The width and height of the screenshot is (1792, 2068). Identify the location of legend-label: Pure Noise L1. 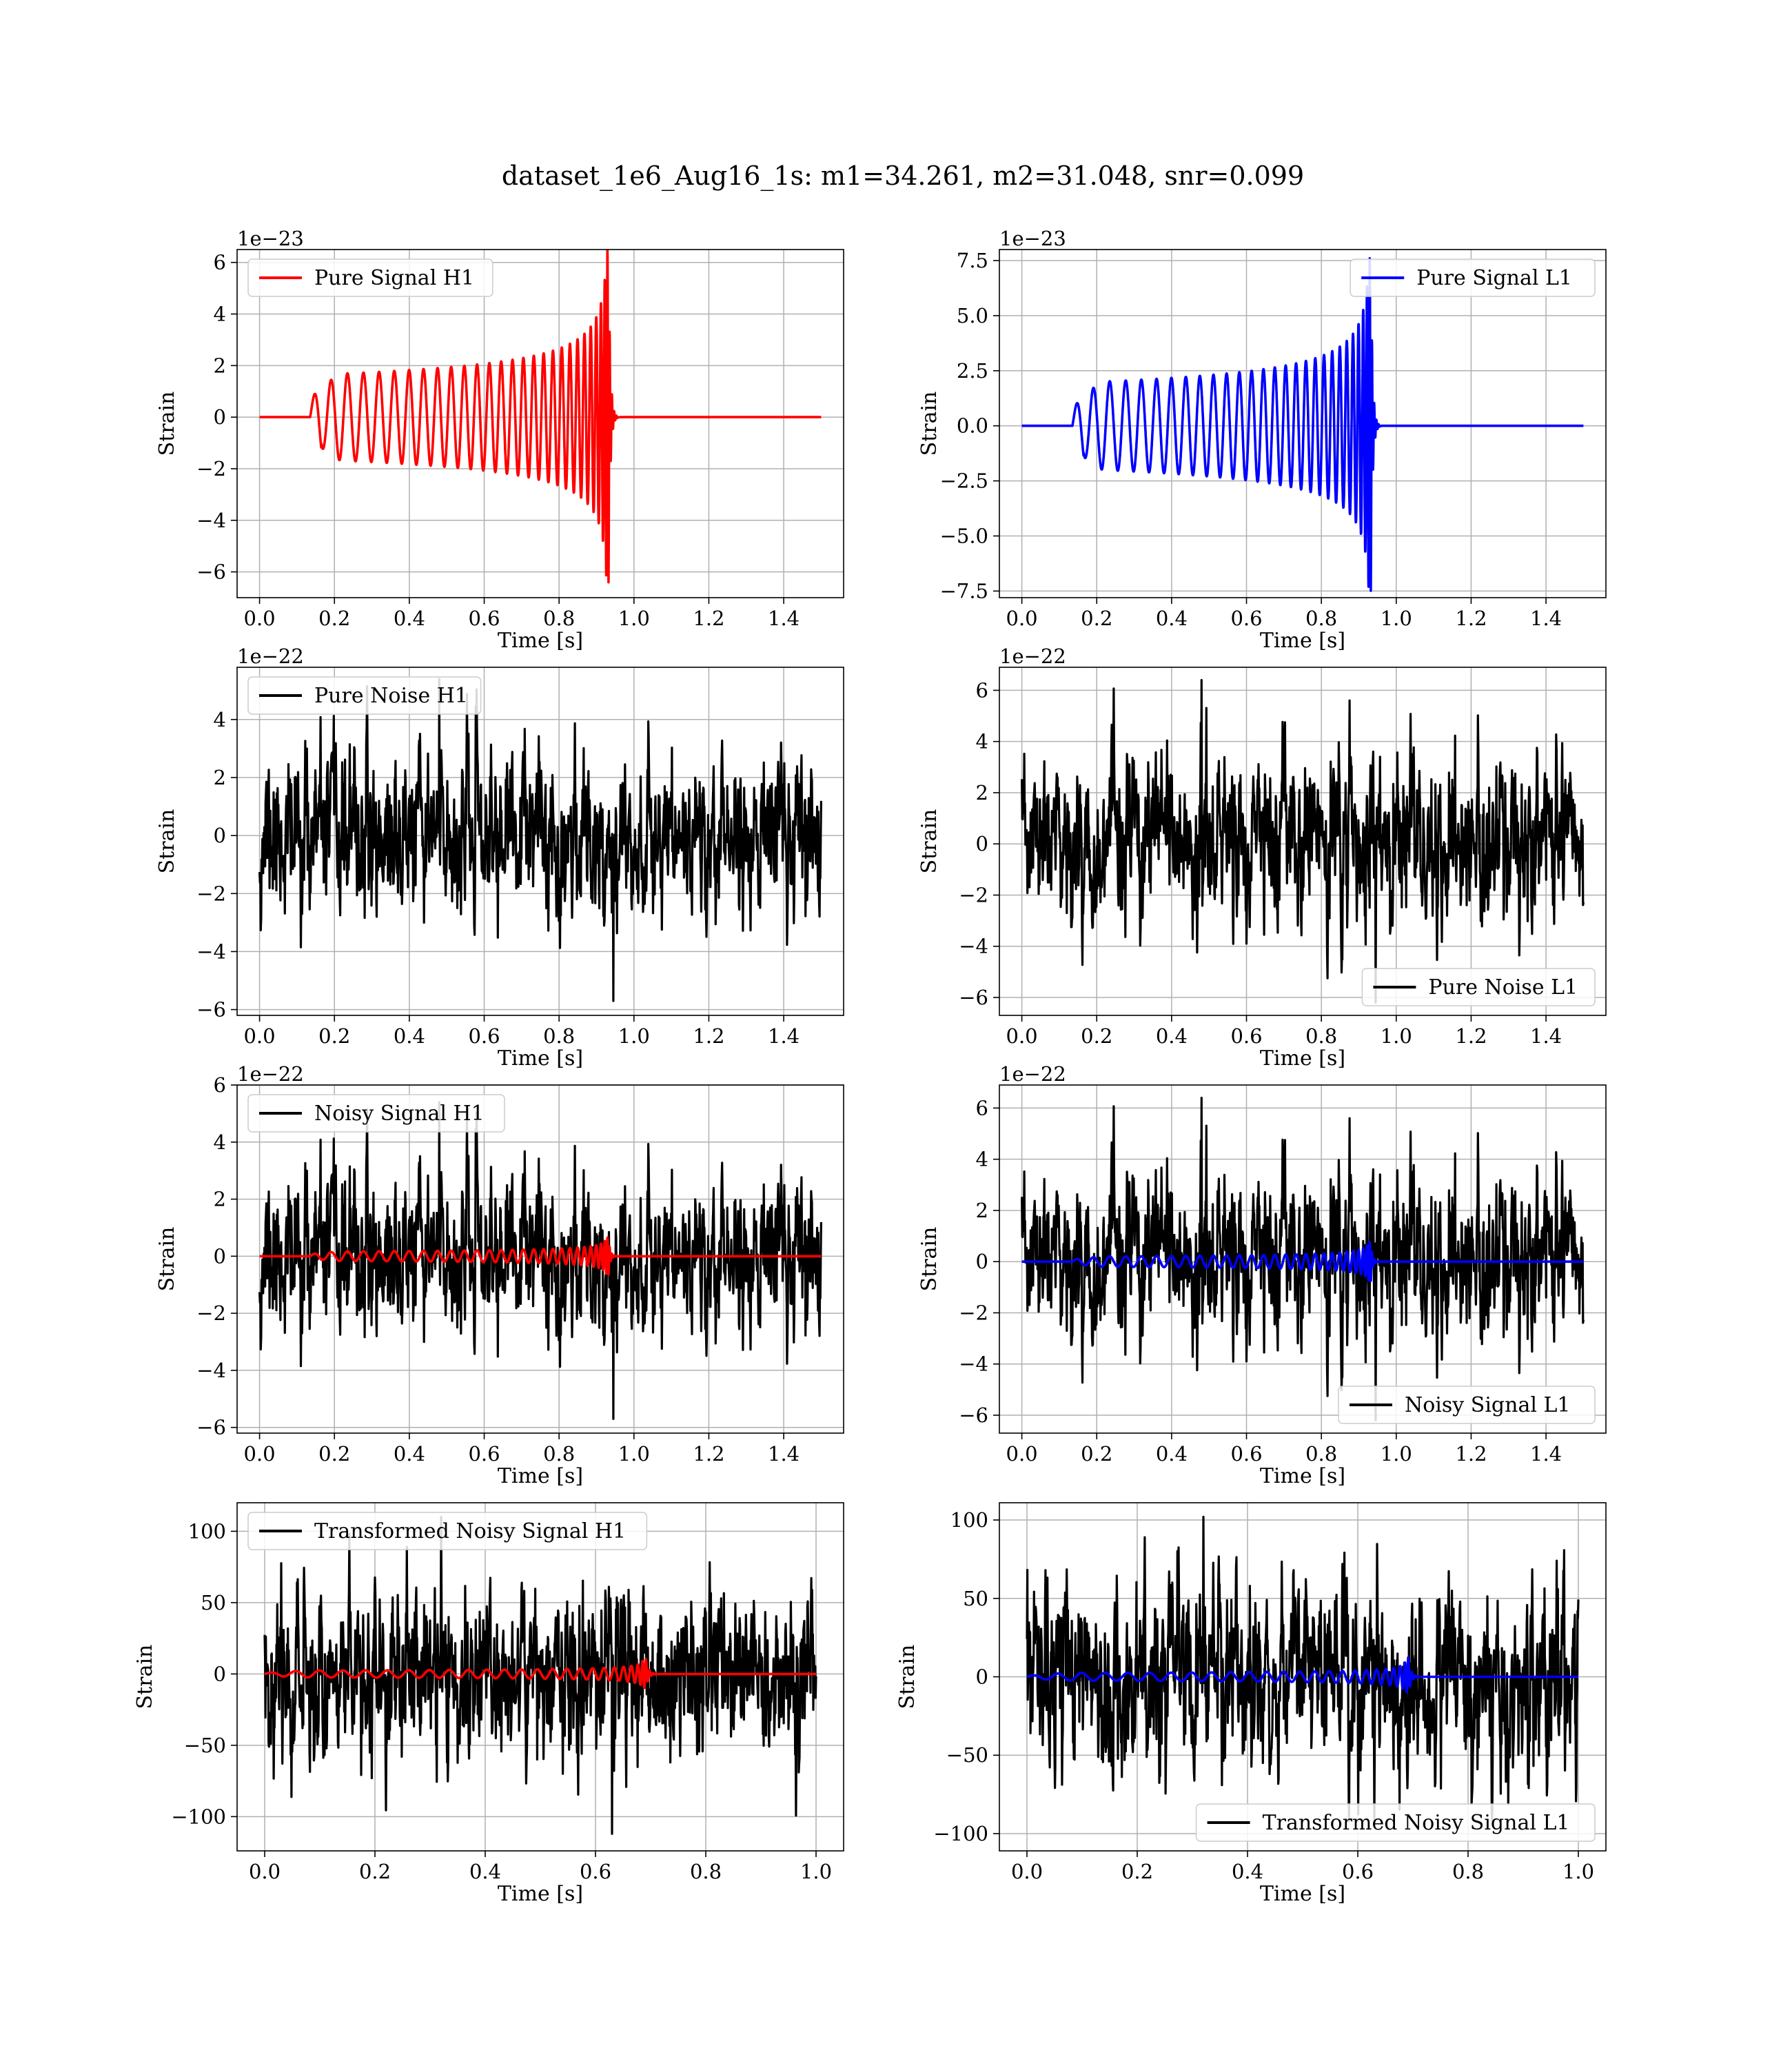
(1503, 988).